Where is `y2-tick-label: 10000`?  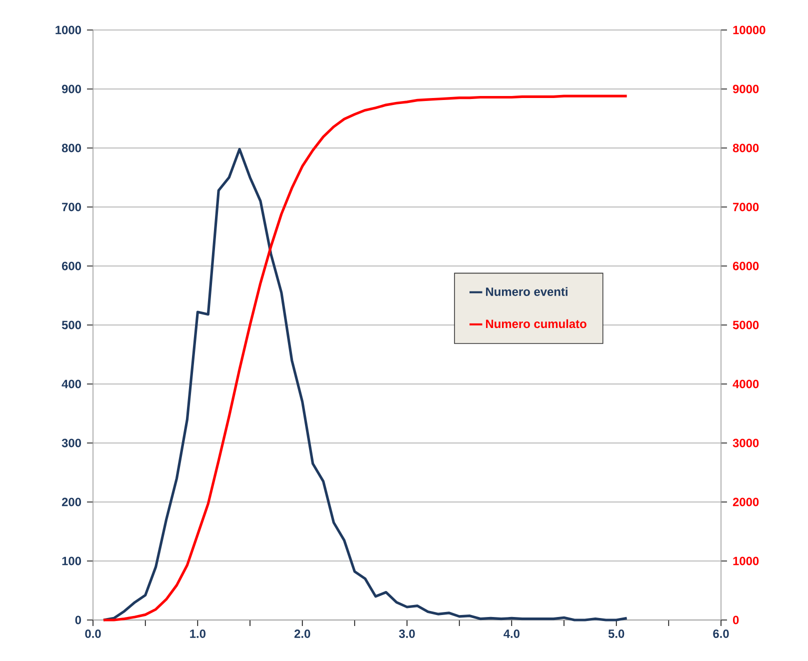
y2-tick-label: 10000 is located at coordinates (749, 30).